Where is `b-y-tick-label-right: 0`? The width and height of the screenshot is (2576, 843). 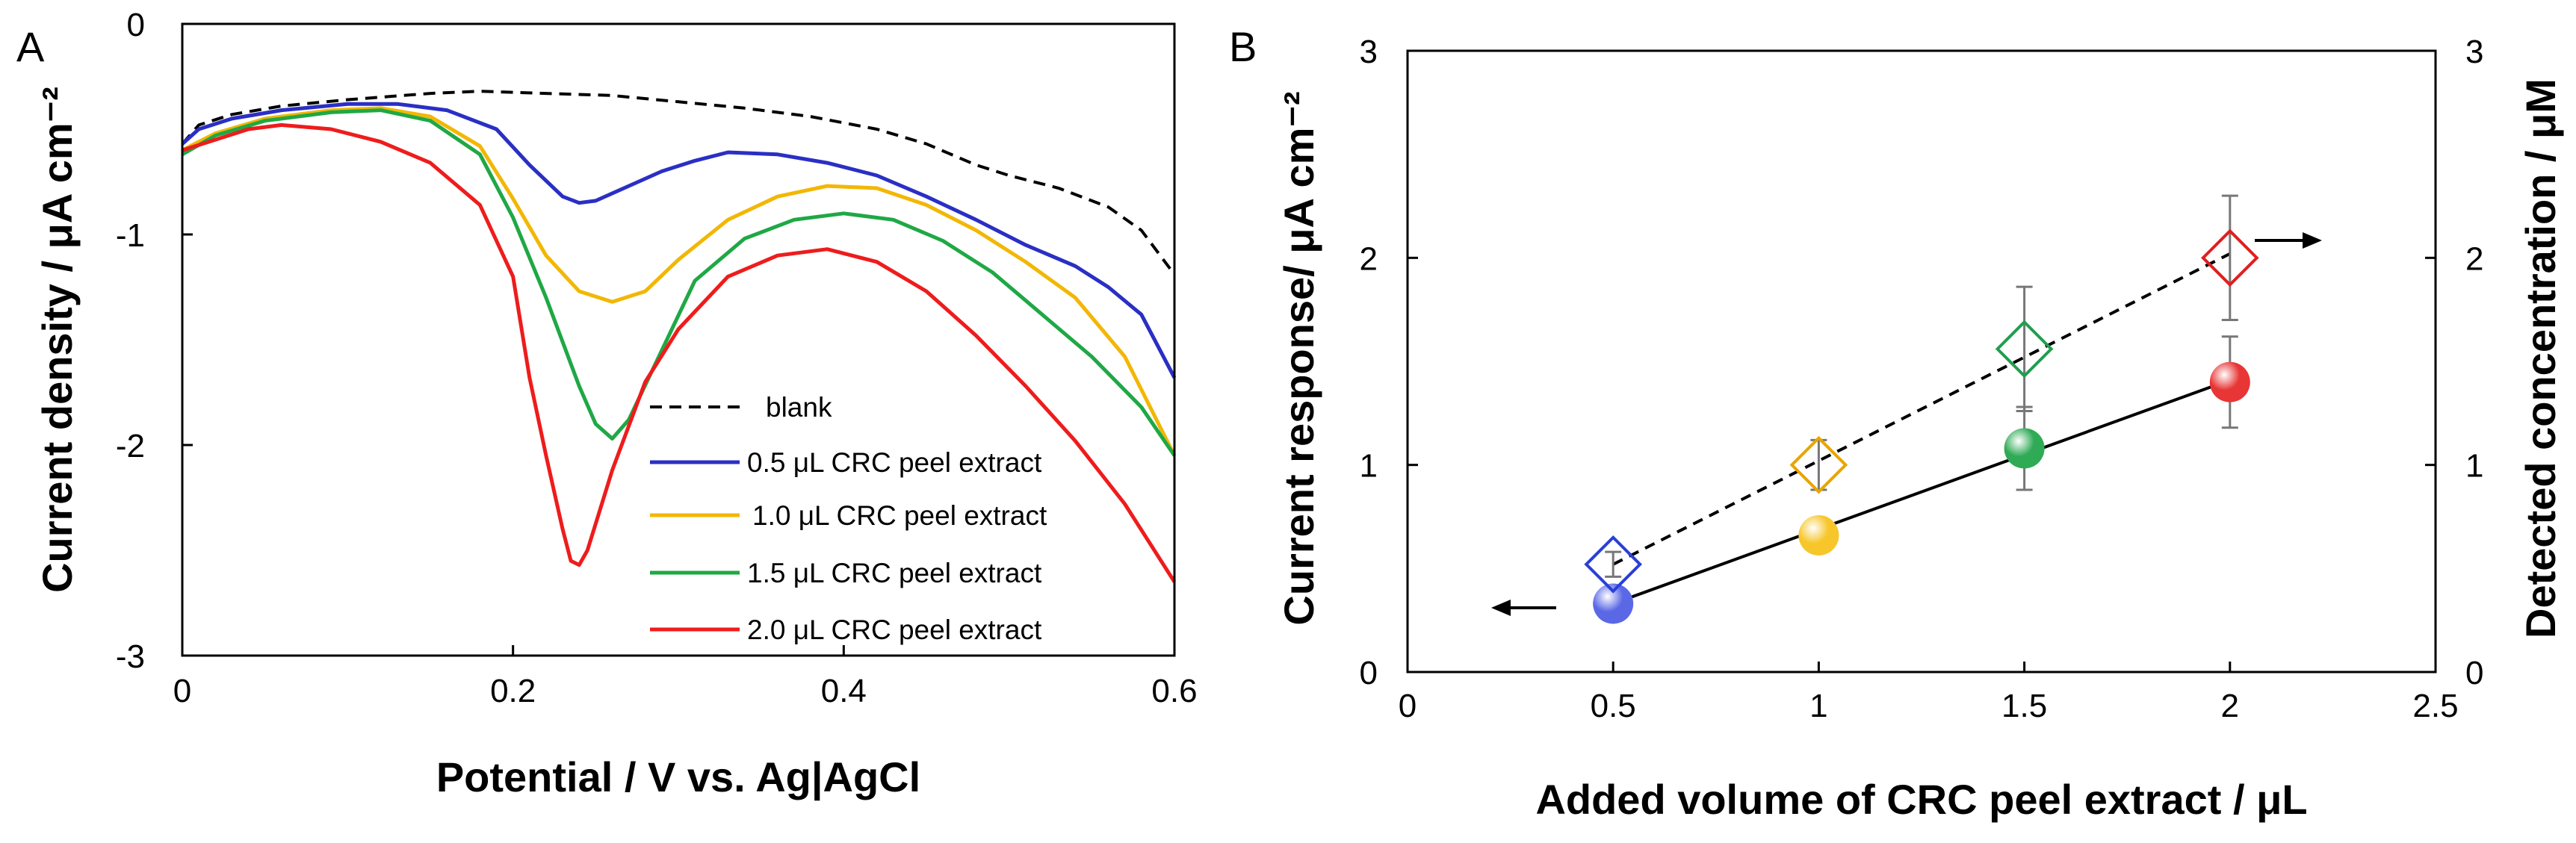
b-y-tick-label-right: 0 is located at coordinates (2474, 673).